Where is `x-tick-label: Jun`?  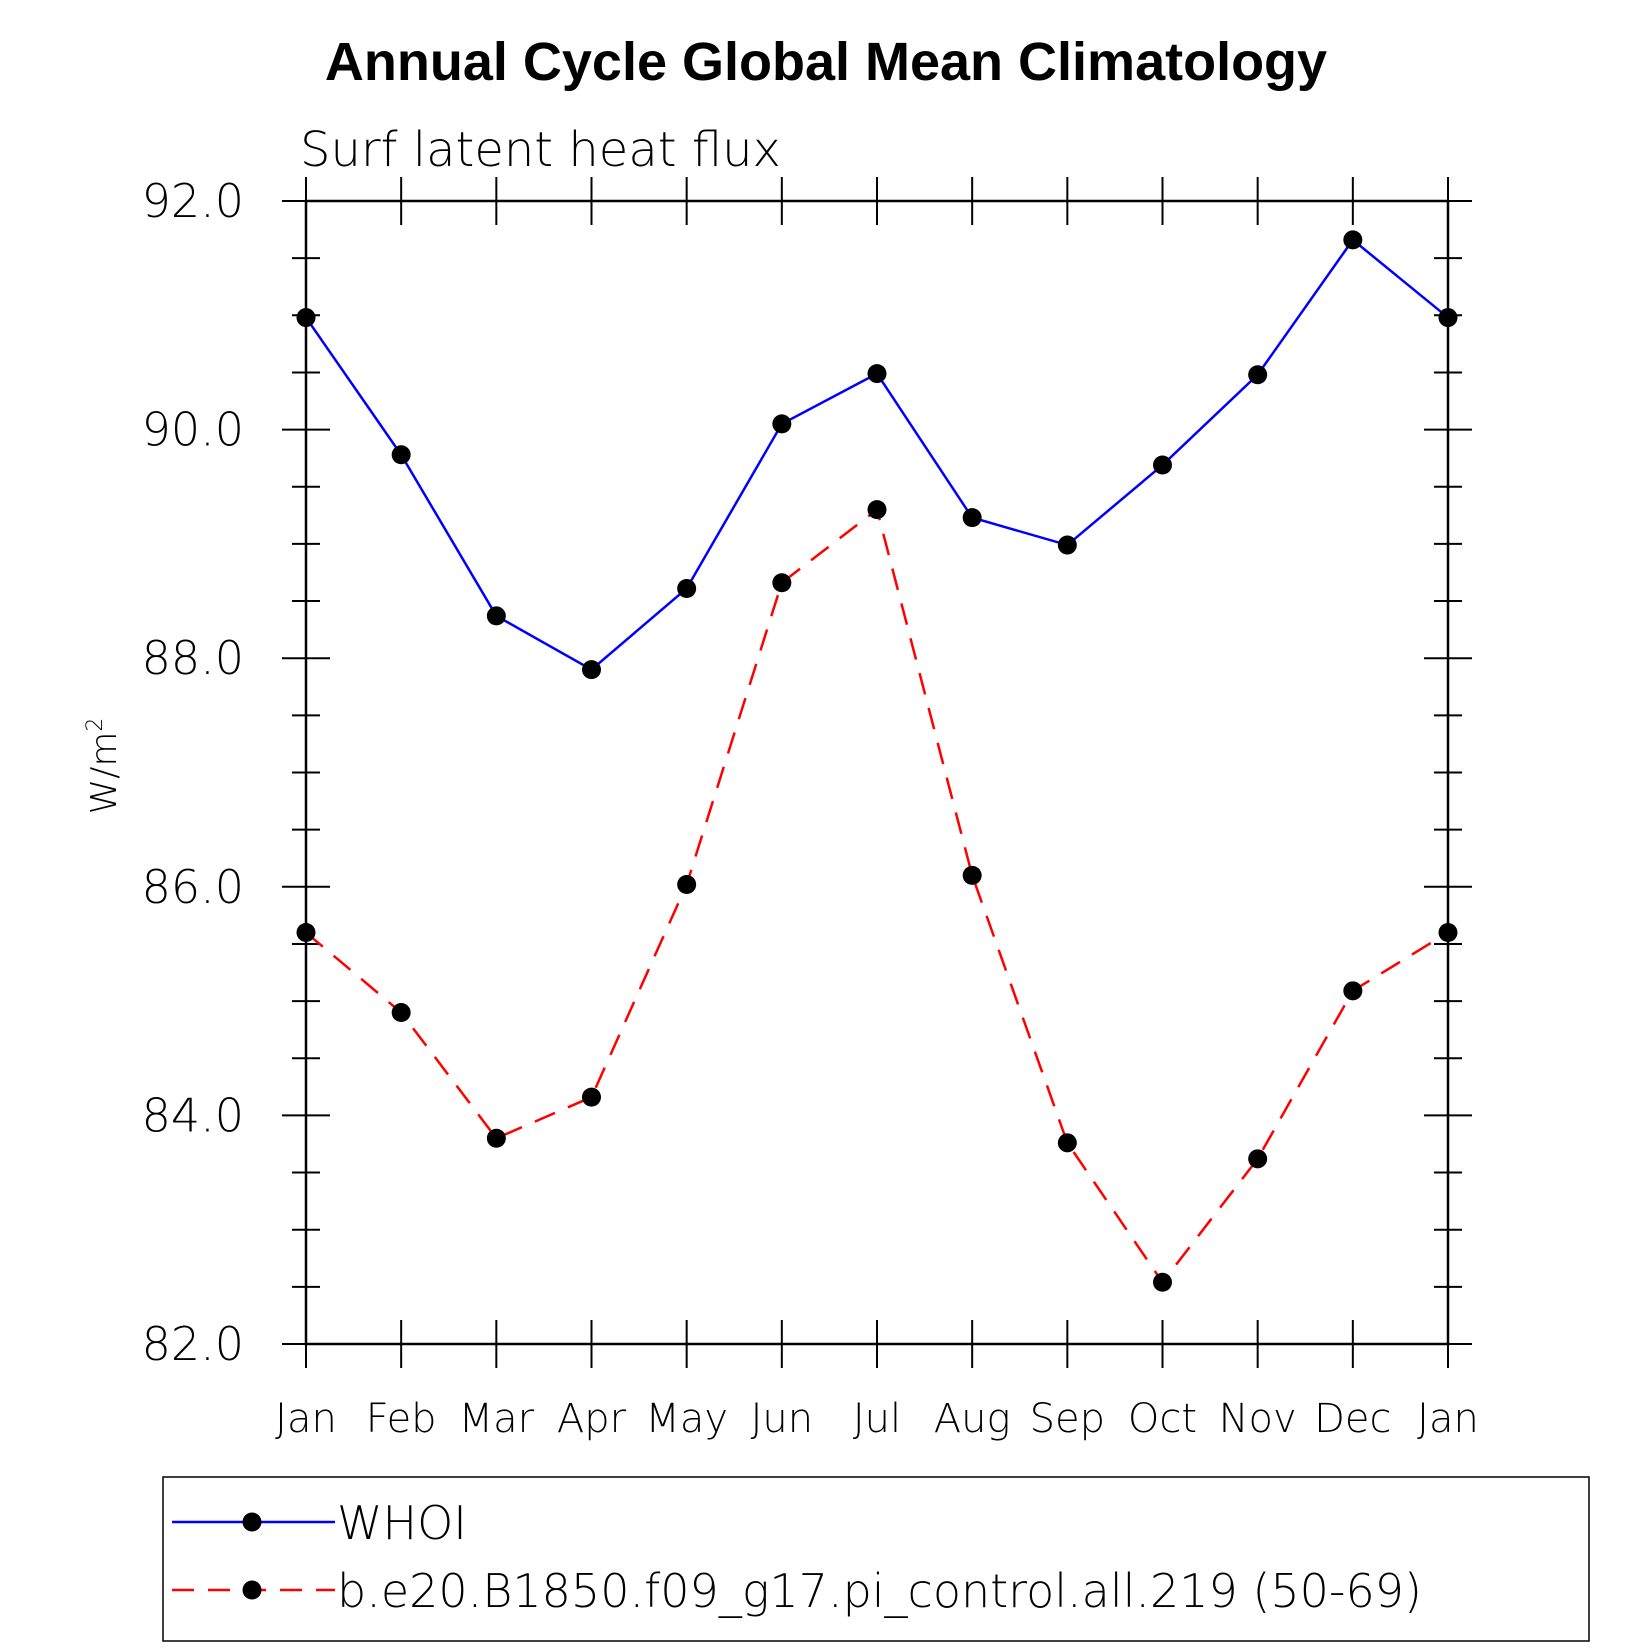 x-tick-label: Jun is located at coordinates (782, 1419).